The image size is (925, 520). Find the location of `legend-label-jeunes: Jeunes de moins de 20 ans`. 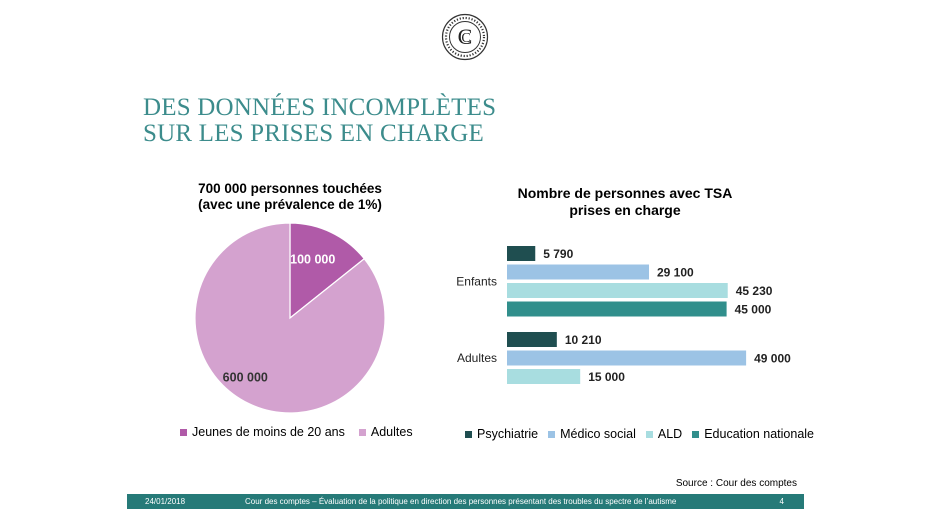

legend-label-jeunes: Jeunes de moins de 20 ans is located at coordinates (268, 432).